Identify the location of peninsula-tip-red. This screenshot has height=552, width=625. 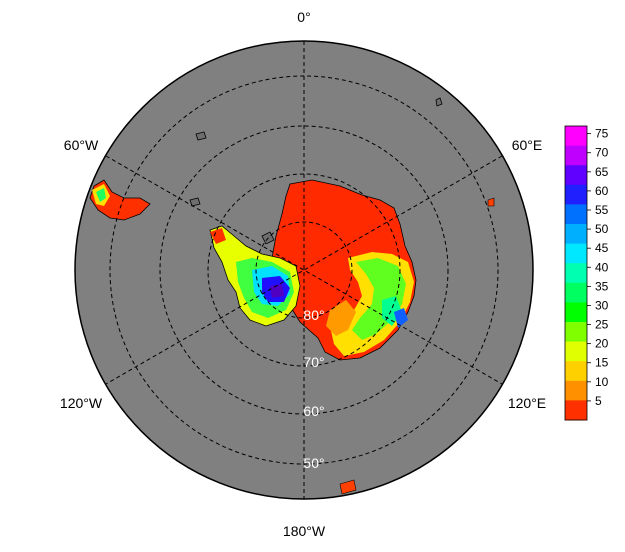
(218, 236).